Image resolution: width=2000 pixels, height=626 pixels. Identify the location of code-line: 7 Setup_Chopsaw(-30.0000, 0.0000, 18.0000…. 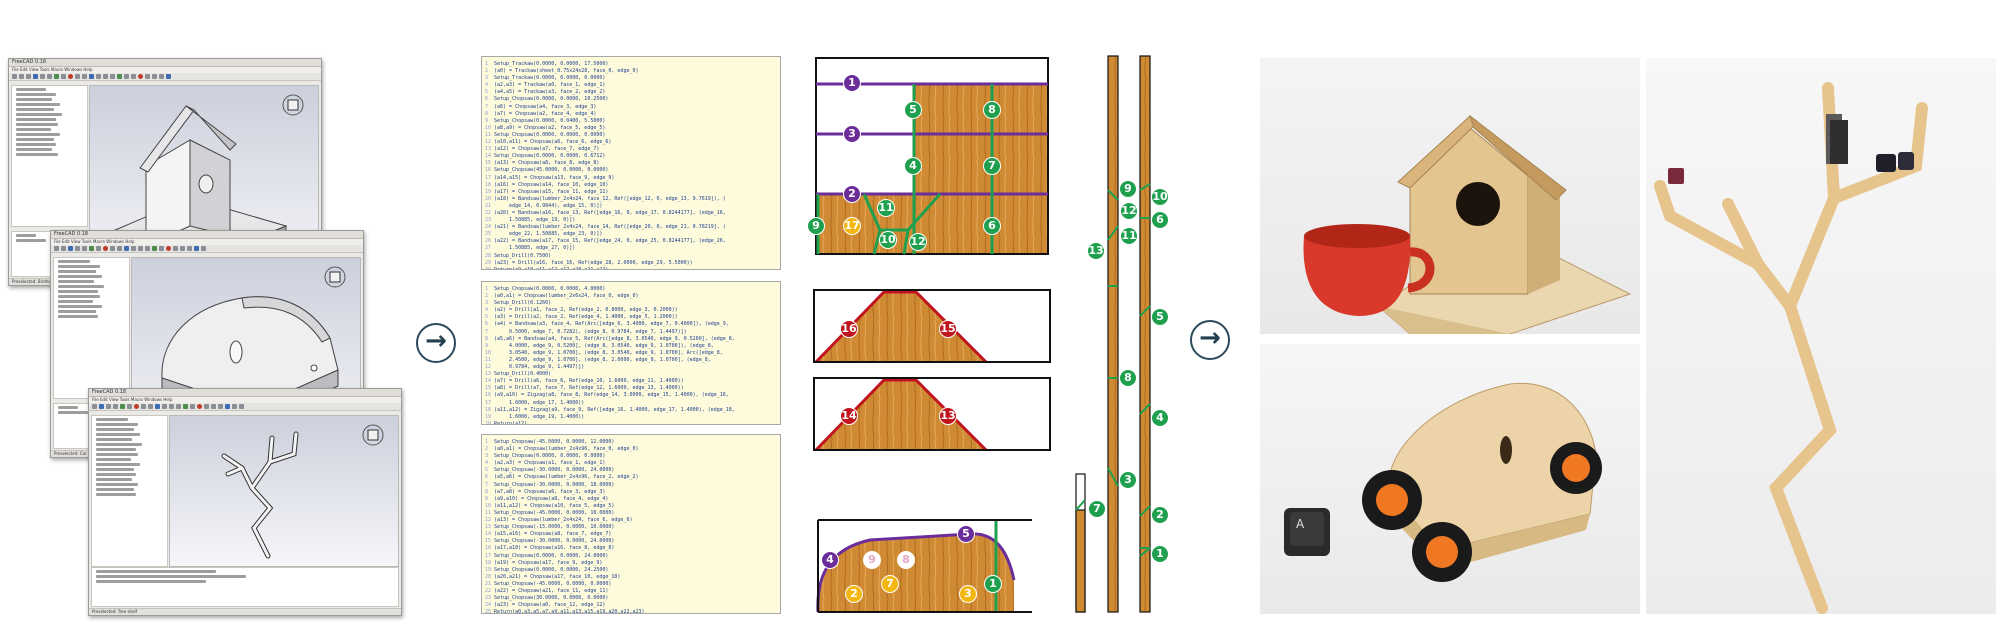
(631, 485).